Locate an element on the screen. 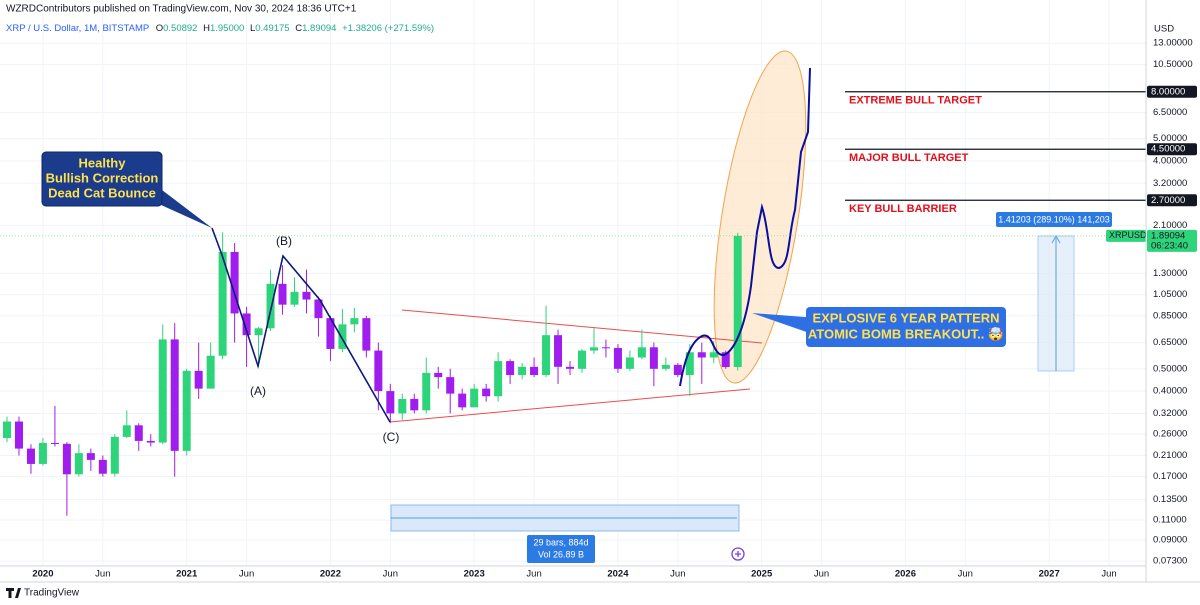  callout-text: Bullish Correction is located at coordinates (102, 177).